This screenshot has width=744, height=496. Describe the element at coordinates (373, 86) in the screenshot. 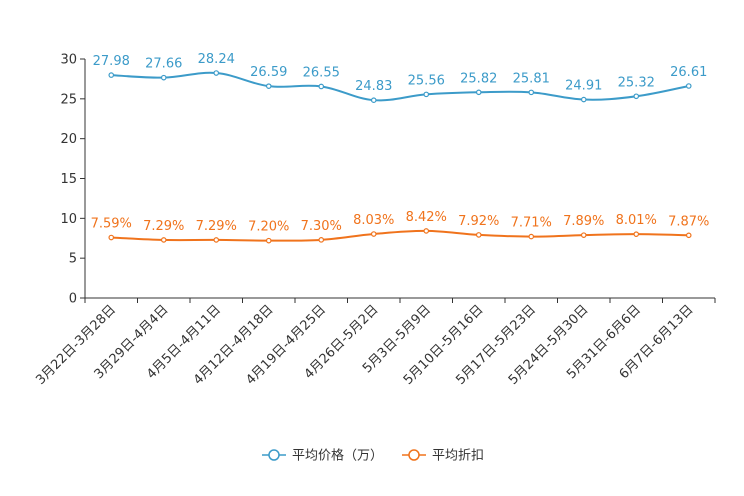

I see `data-label: 24.83` at that location.